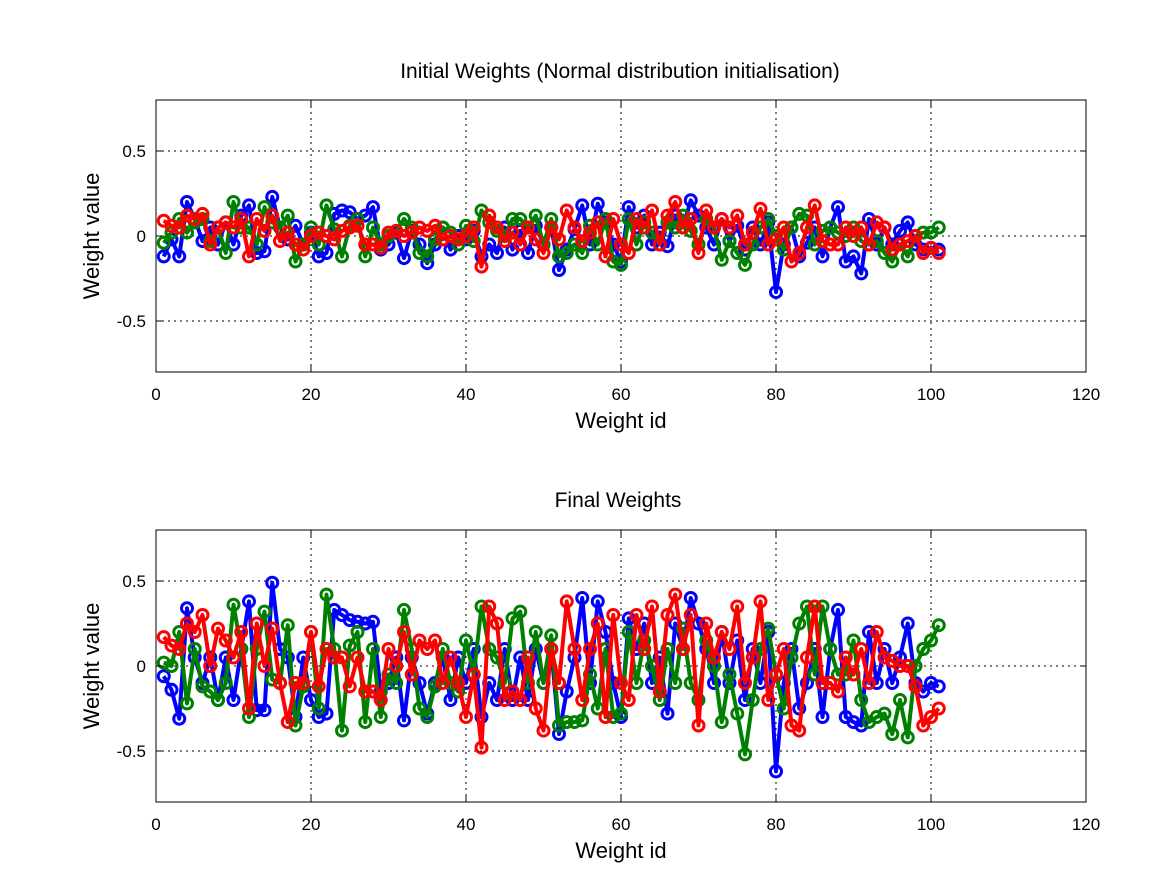 This screenshot has width=1167, height=875. I want to click on series-layer, so click(551, 244).